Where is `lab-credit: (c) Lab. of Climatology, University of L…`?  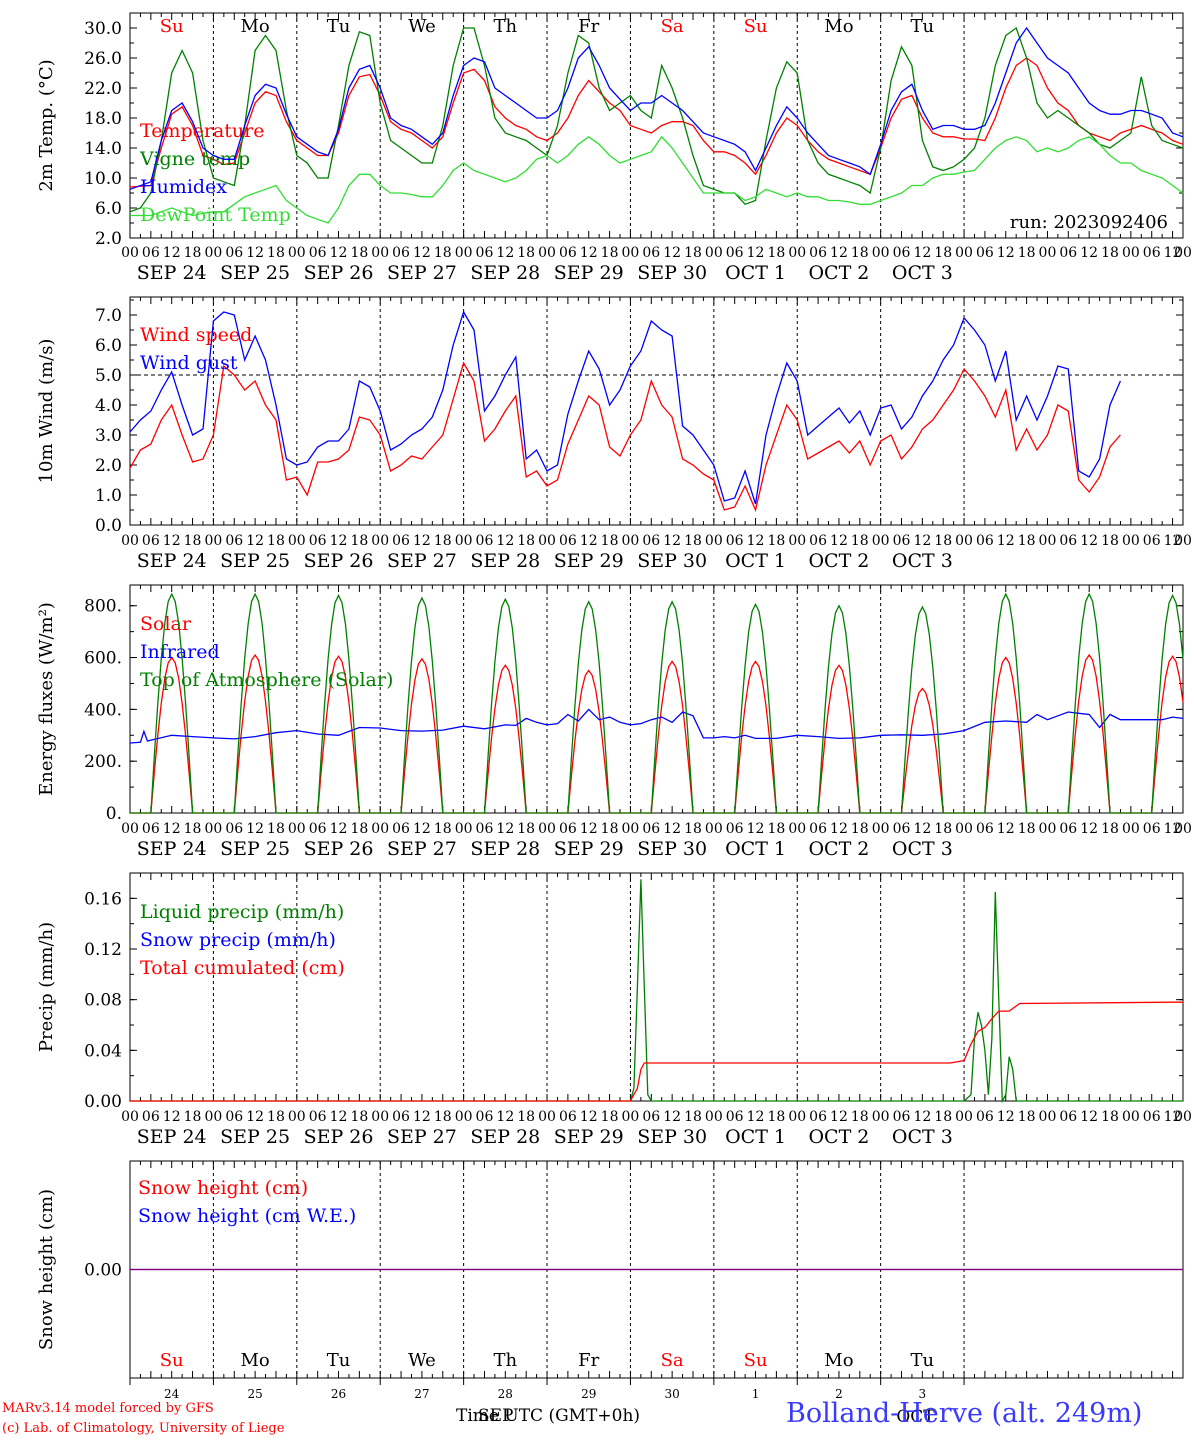
lab-credit: (c) Lab. of Climatology, University of L… is located at coordinates (143, 1428).